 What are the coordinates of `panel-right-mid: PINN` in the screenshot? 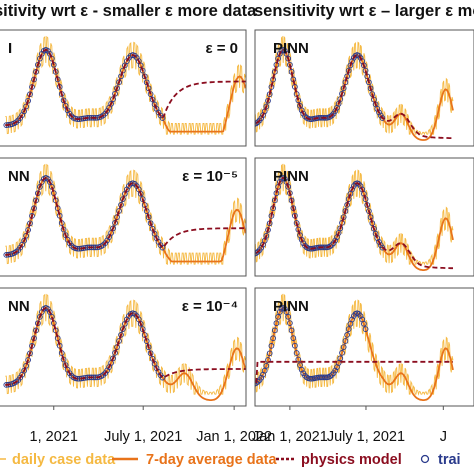 It's located at (364, 217).